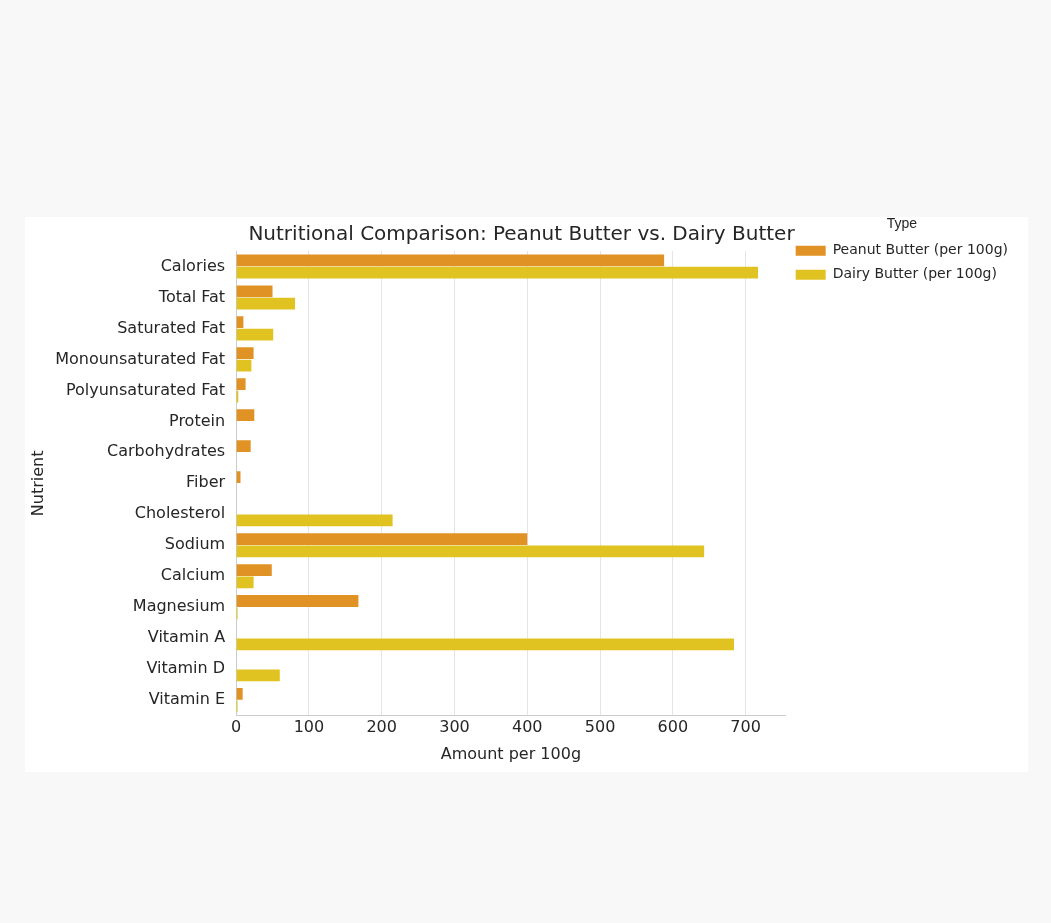 The height and width of the screenshot is (923, 1051). Describe the element at coordinates (600, 727) in the screenshot. I see `x-tick-label: 500` at that location.